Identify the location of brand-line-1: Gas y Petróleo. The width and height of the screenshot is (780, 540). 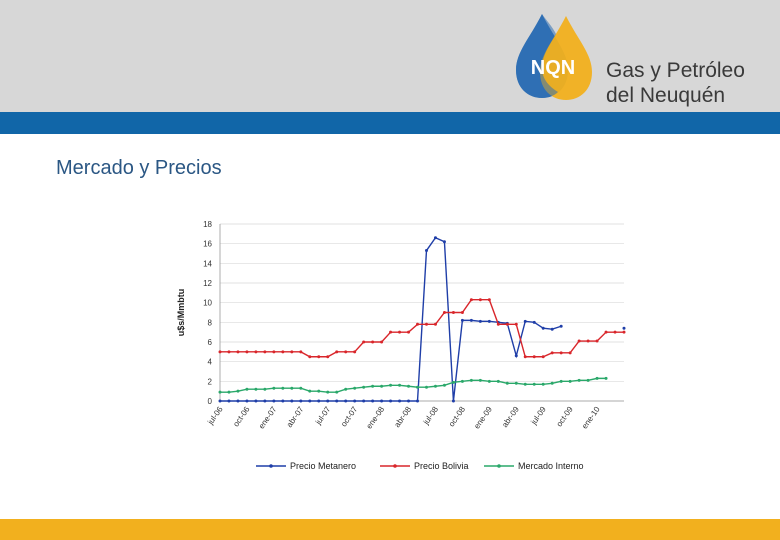
(675, 70).